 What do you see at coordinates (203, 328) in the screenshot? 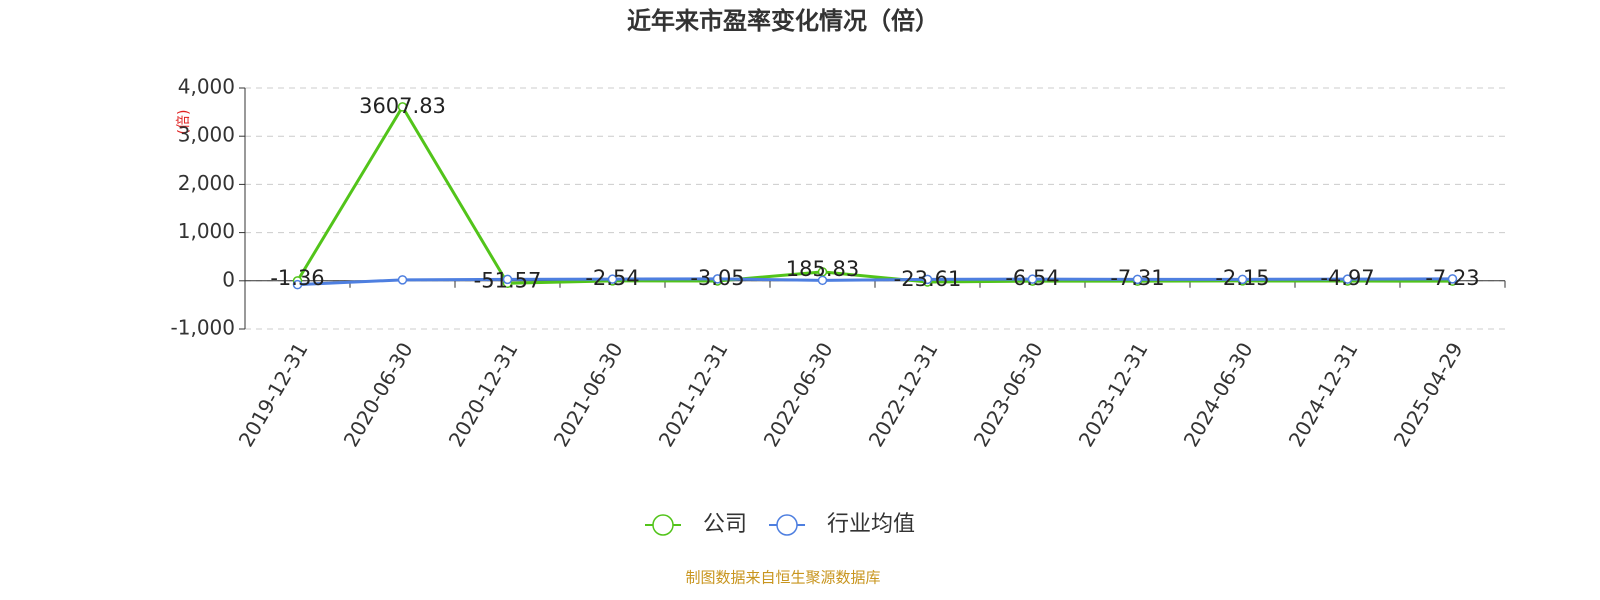
I see `y-tick-label: -1,000` at bounding box center [203, 328].